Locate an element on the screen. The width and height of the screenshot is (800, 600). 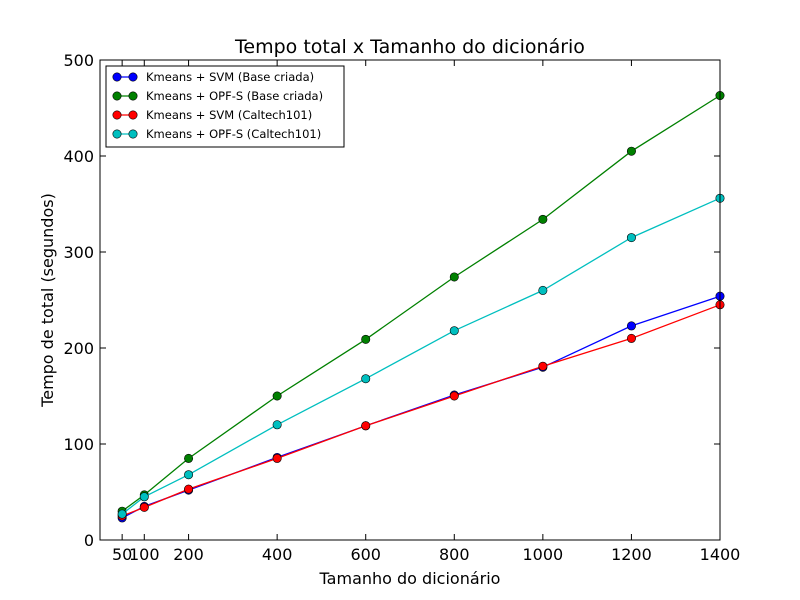
x-tick-label-5: 800 is located at coordinates (454, 554).